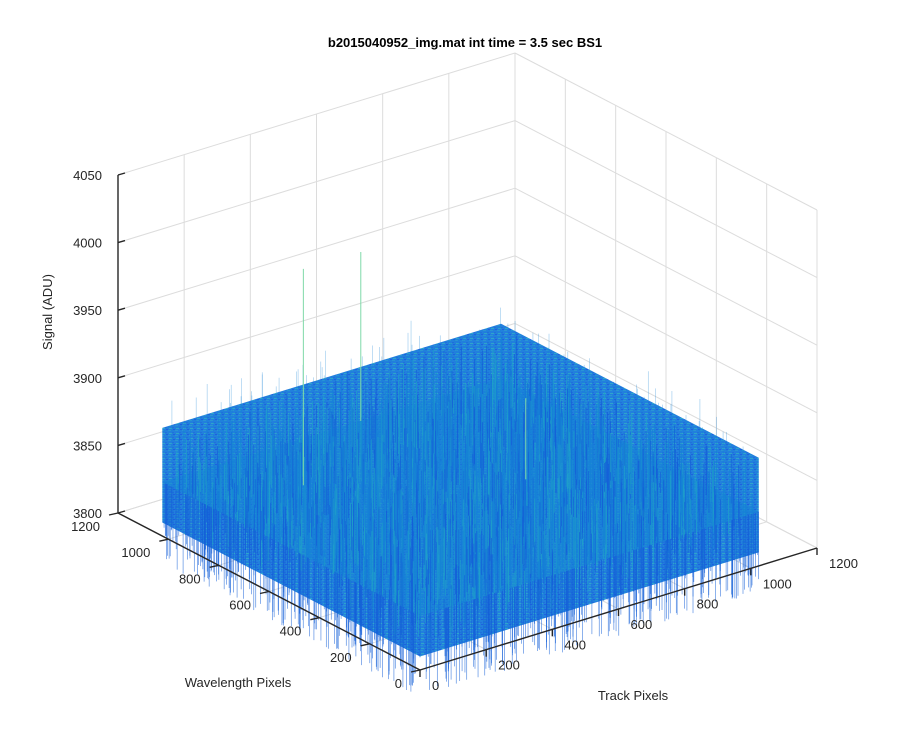 The width and height of the screenshot is (900, 750). What do you see at coordinates (575, 644) in the screenshot?
I see `x-tick-label: 400` at bounding box center [575, 644].